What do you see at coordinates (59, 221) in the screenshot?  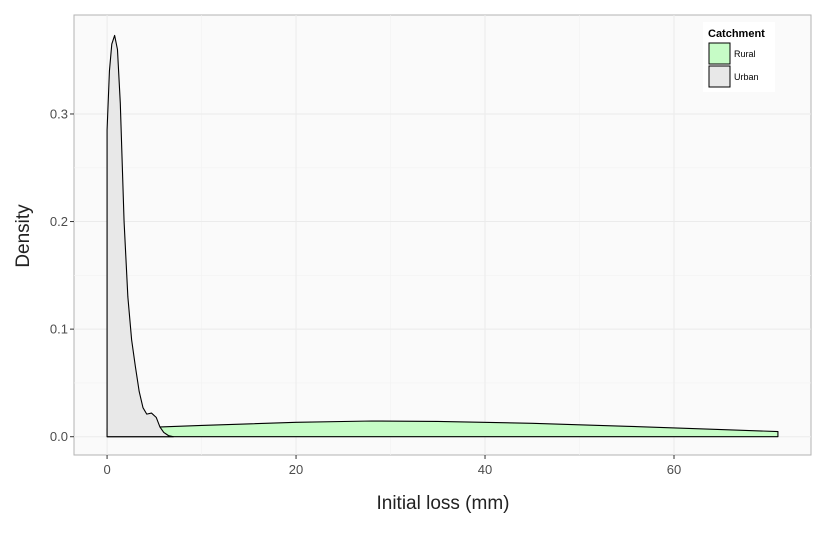 I see `y-tick-label: 0.2` at bounding box center [59, 221].